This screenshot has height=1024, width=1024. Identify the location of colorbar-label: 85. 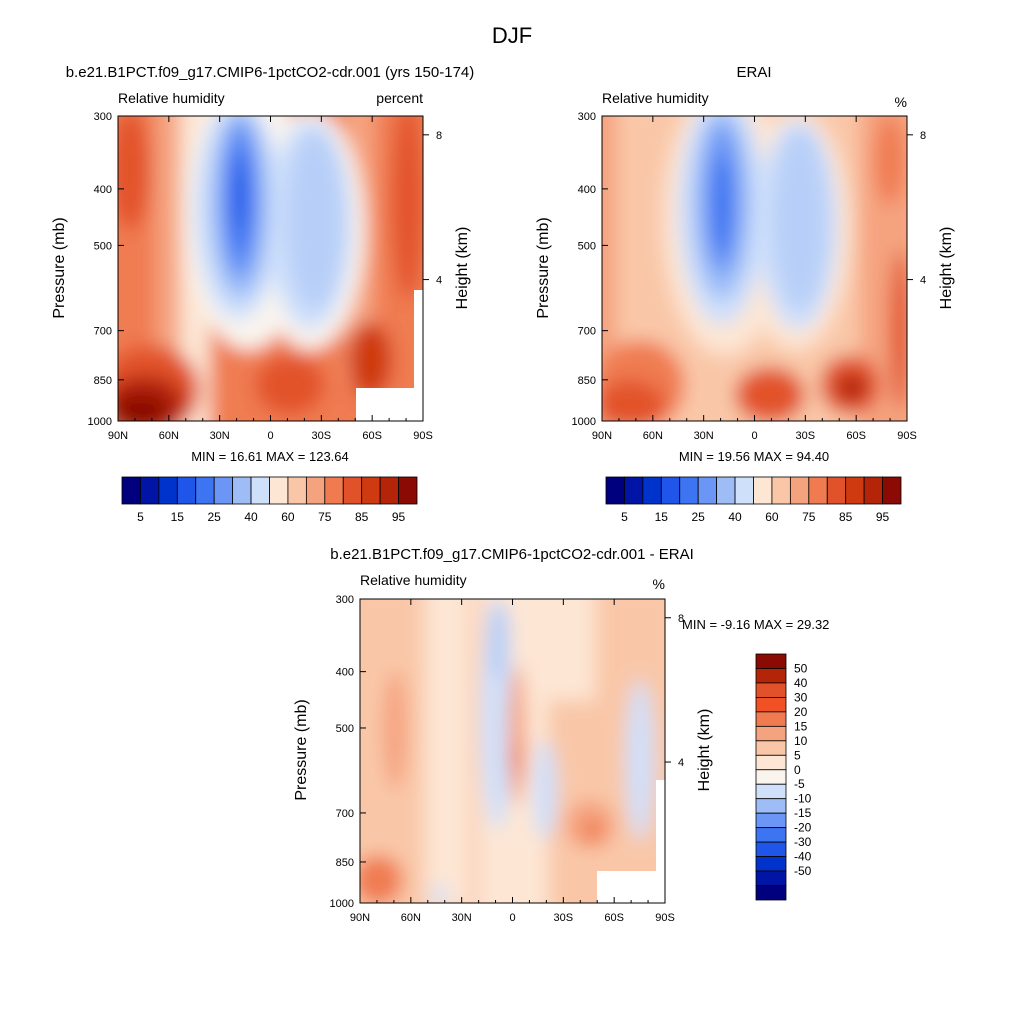
(846, 517).